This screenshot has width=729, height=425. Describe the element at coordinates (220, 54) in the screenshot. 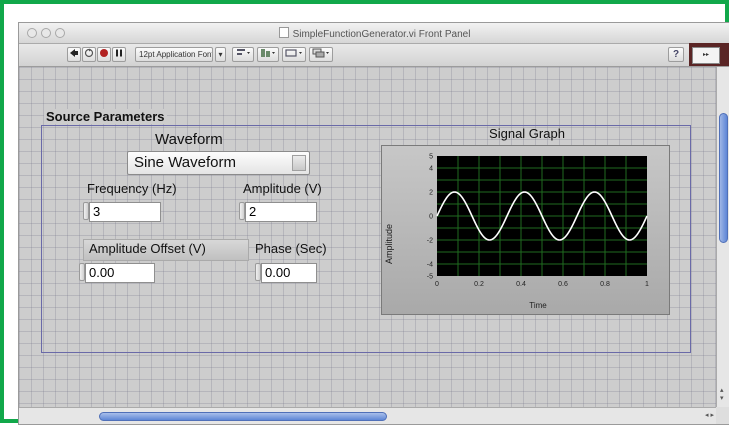

I see `font-menu-chevron-icon: ▾` at that location.